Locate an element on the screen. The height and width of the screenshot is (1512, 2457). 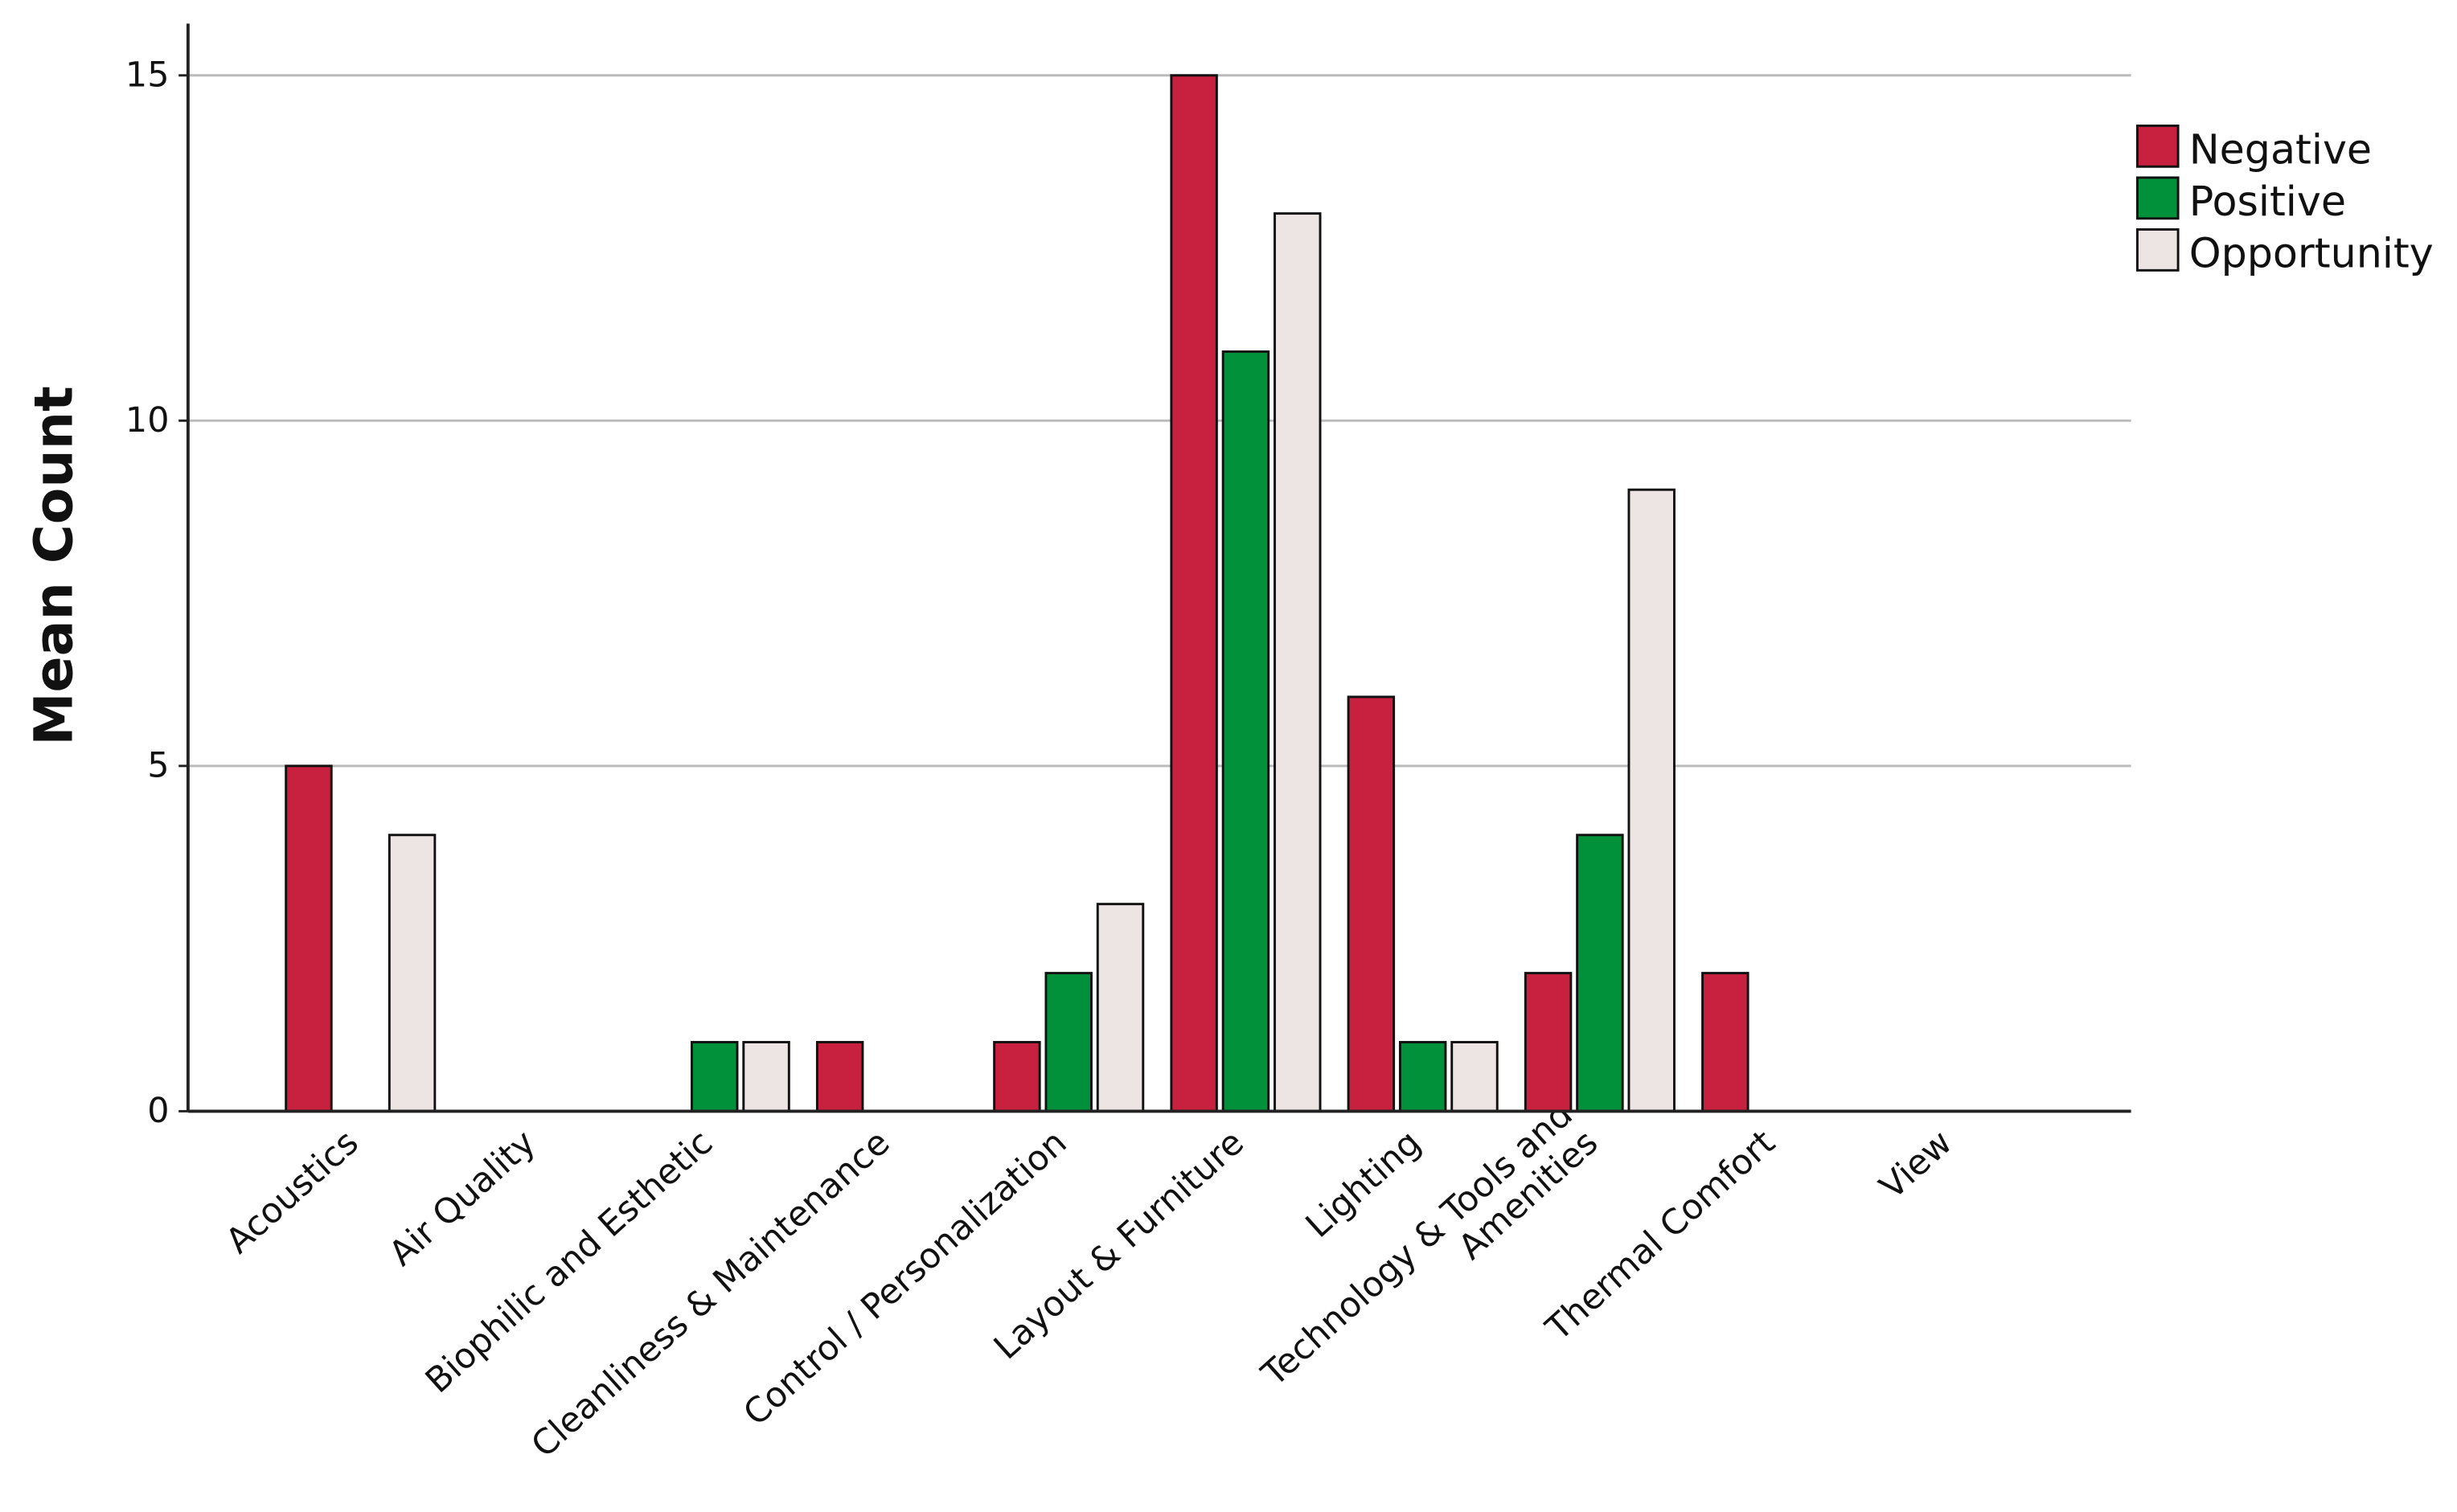
y-tick-label: 15 is located at coordinates (147, 75).